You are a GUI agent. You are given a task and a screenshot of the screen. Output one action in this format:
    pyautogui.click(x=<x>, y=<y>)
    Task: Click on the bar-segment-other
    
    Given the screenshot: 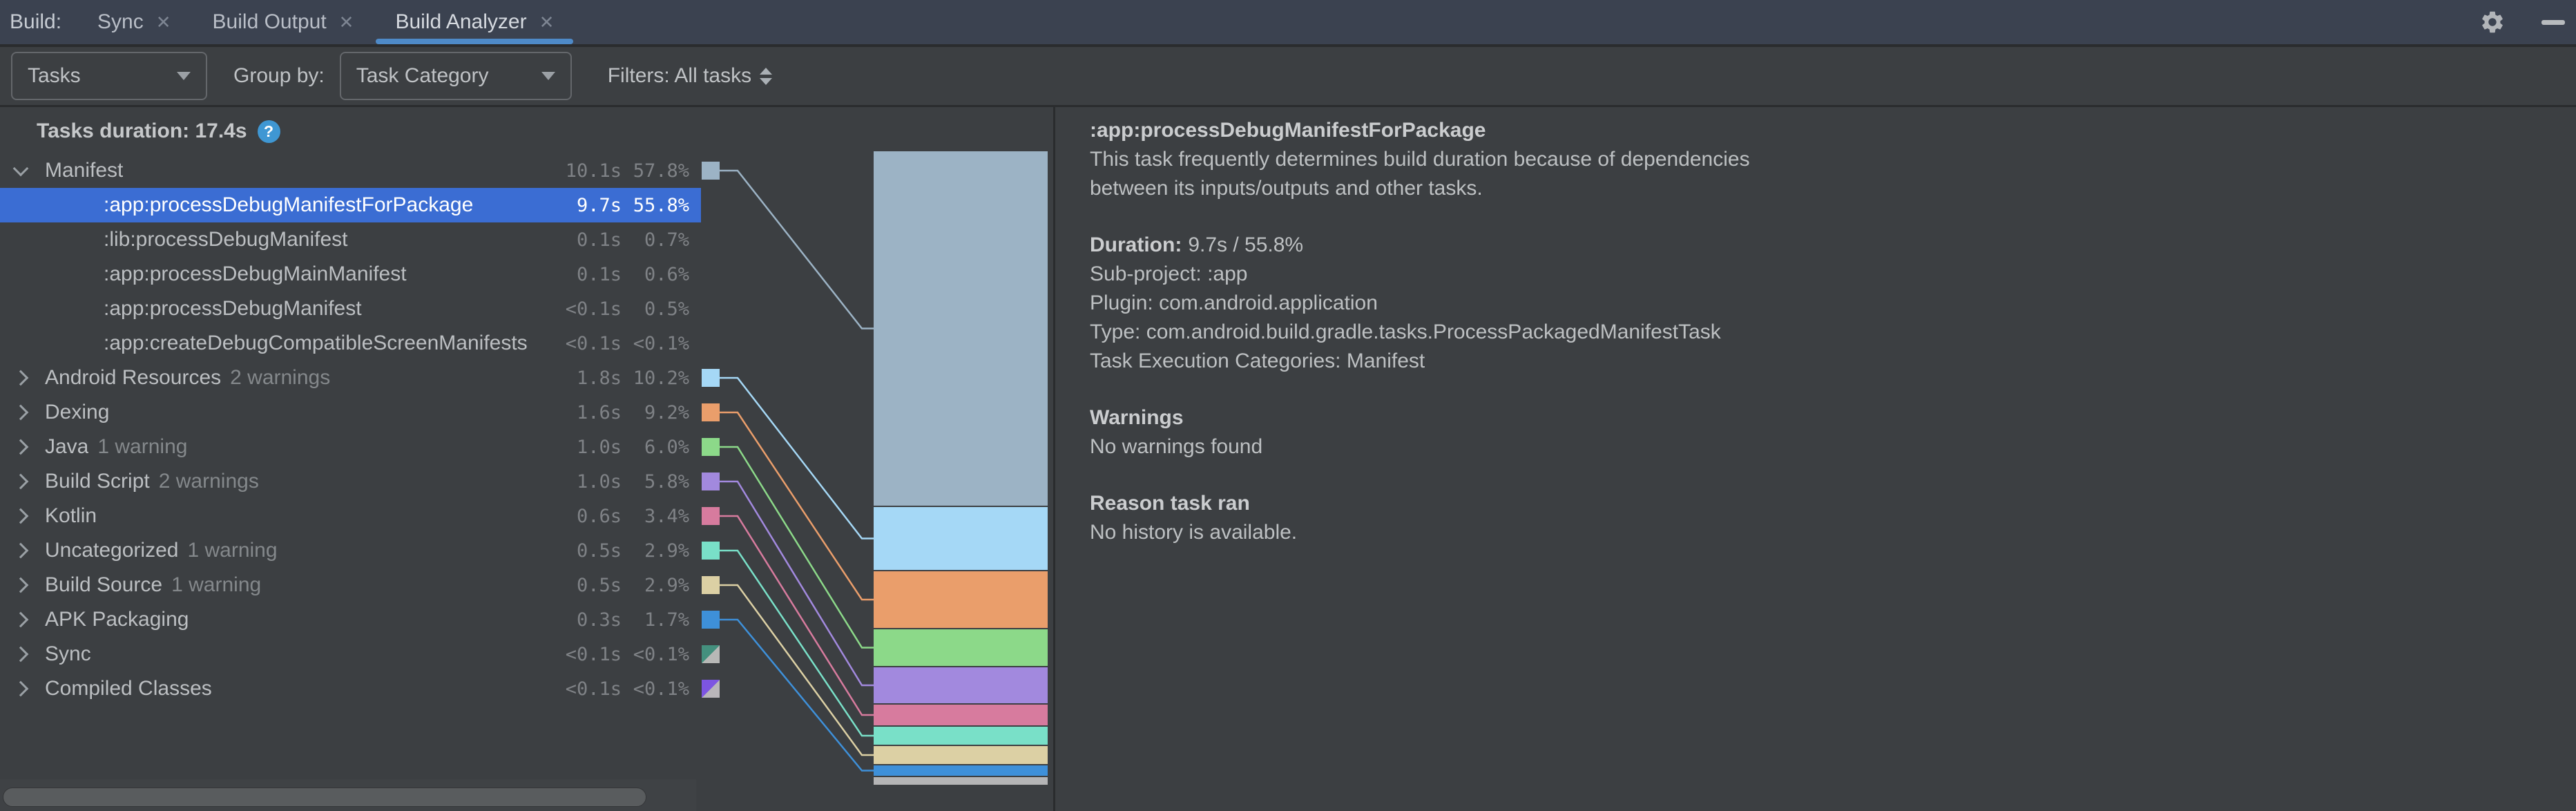 What is the action you would take?
    pyautogui.click(x=961, y=781)
    